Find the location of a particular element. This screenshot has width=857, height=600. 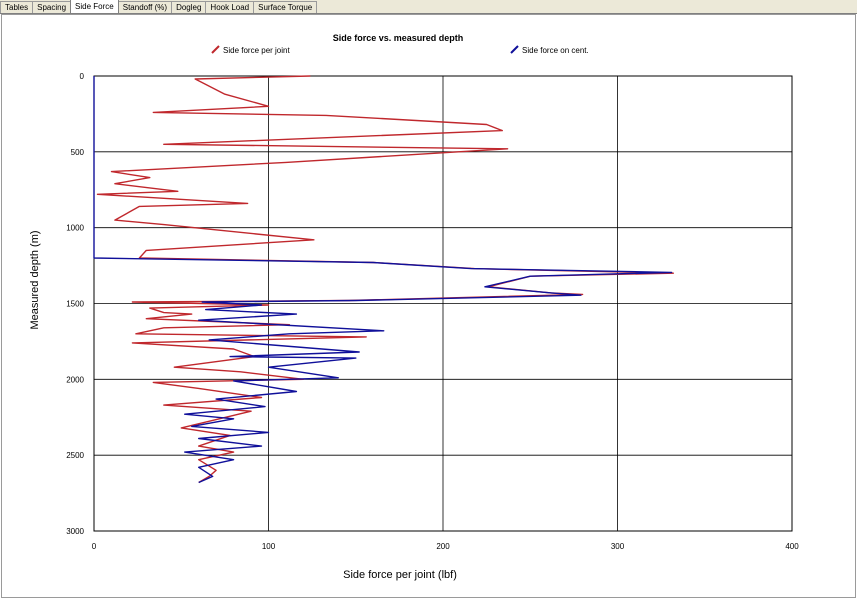

y-tick-label: 2000 is located at coordinates (75, 379).